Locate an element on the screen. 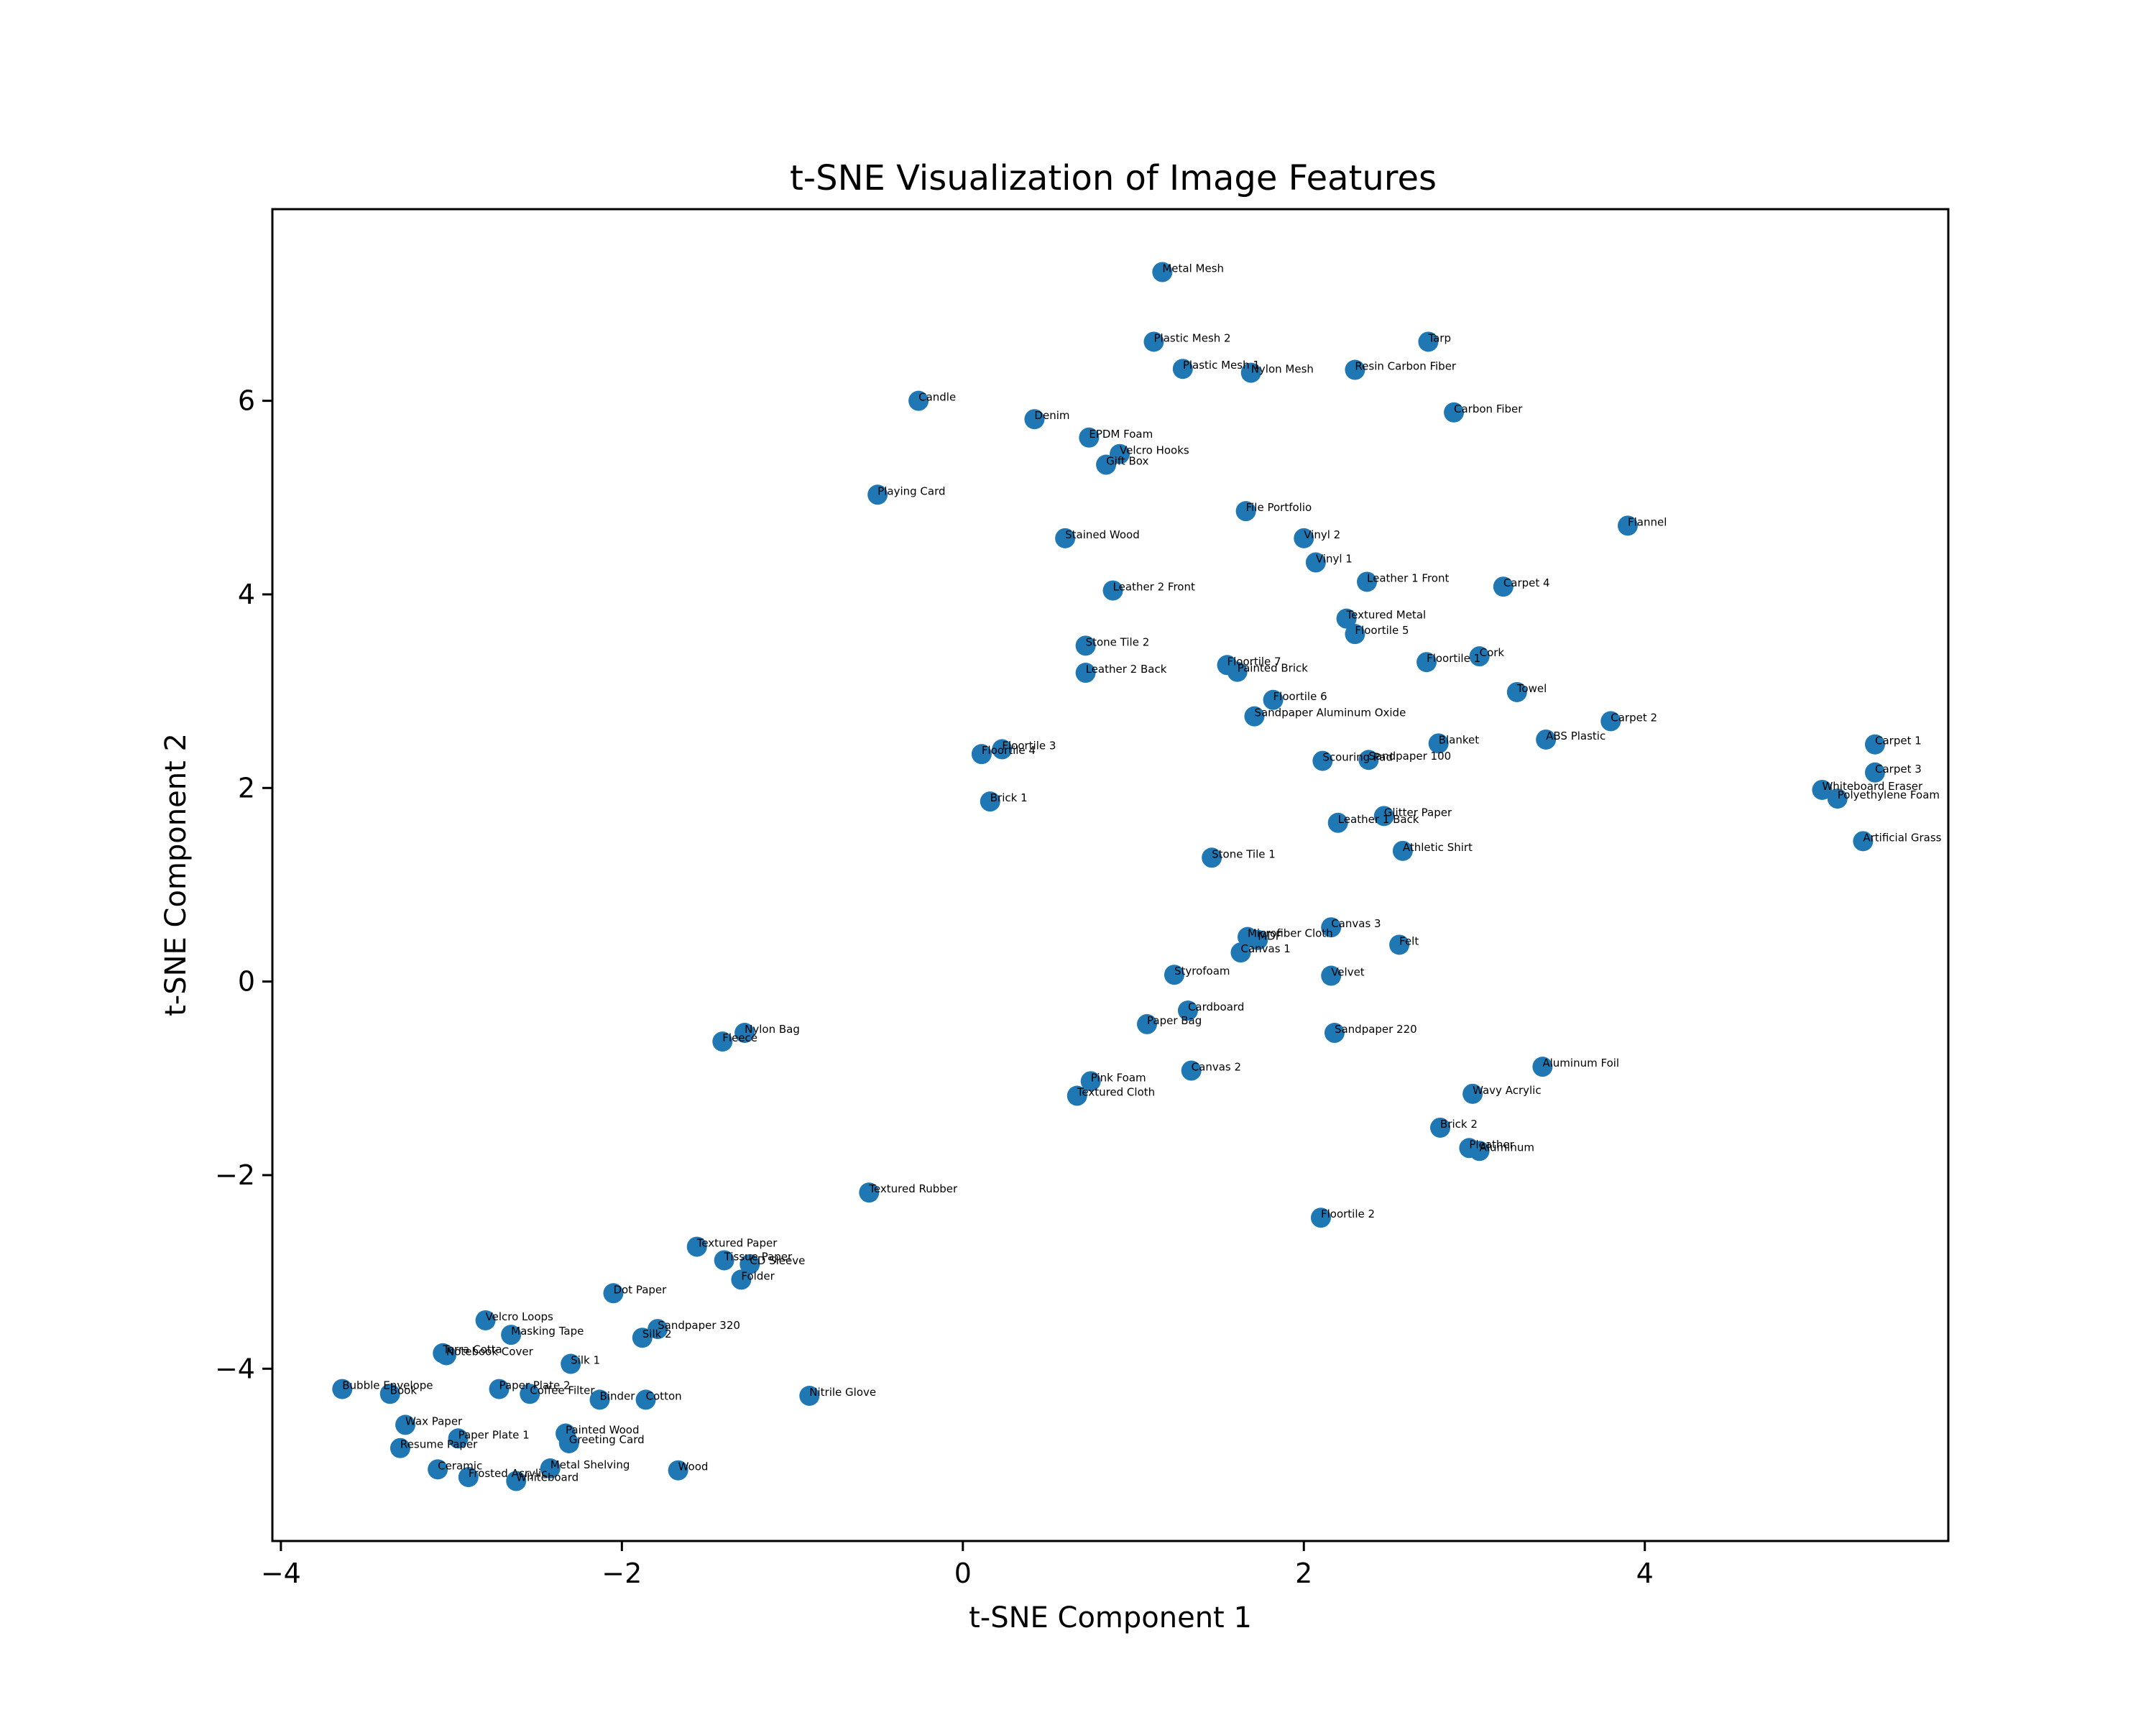  point-label: Floortile 1 is located at coordinates (1453, 658).